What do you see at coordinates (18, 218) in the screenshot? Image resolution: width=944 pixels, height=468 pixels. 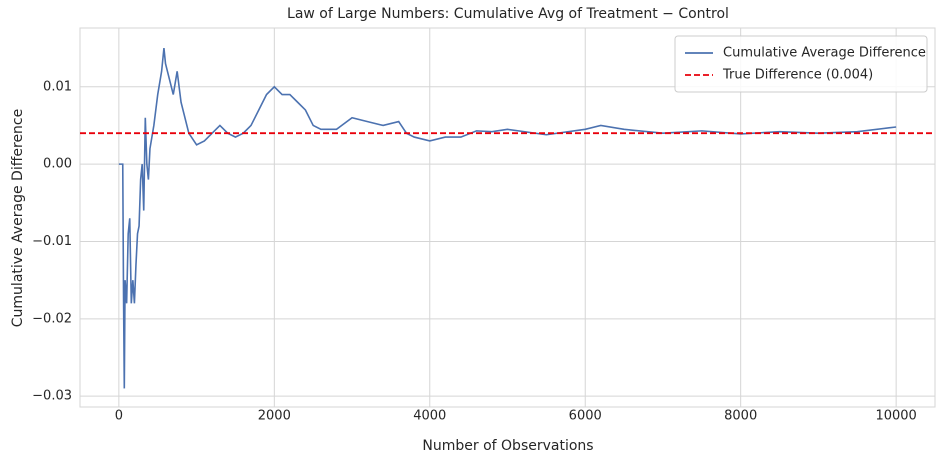 I see `y-axis-label: Cumulative Average Difference` at bounding box center [18, 218].